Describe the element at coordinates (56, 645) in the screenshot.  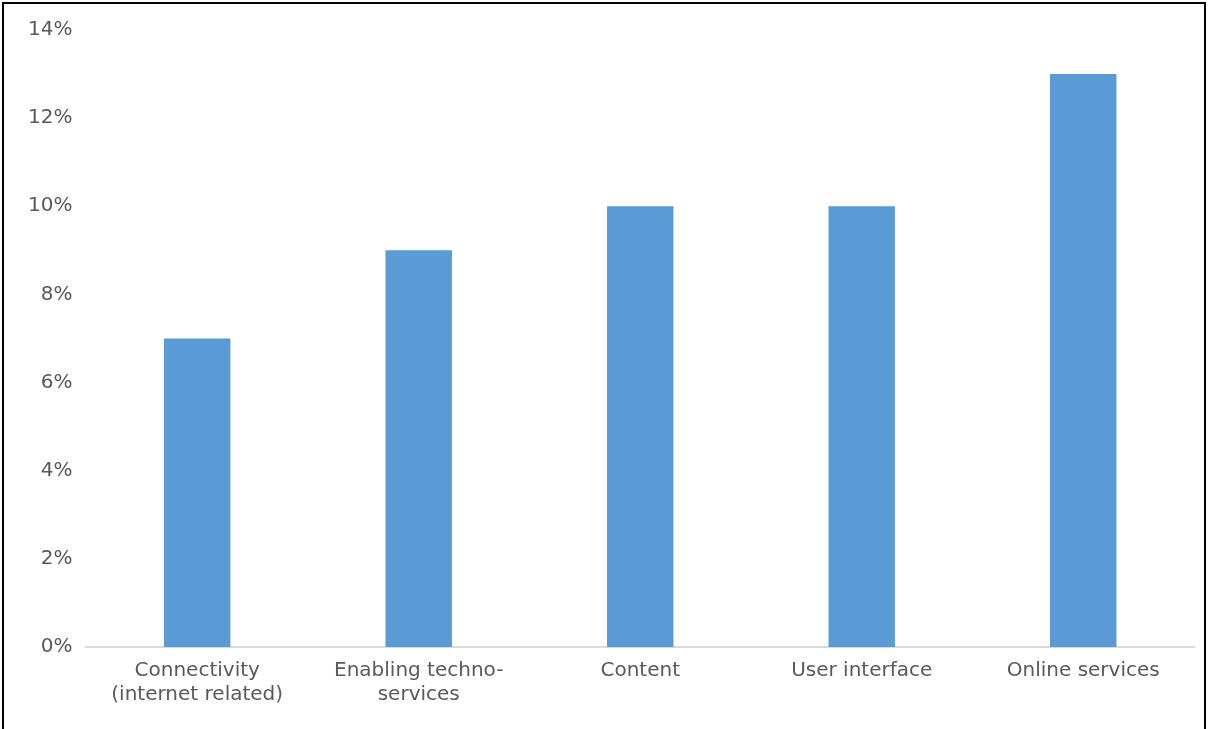
I see `y-tick-label: 0%` at that location.